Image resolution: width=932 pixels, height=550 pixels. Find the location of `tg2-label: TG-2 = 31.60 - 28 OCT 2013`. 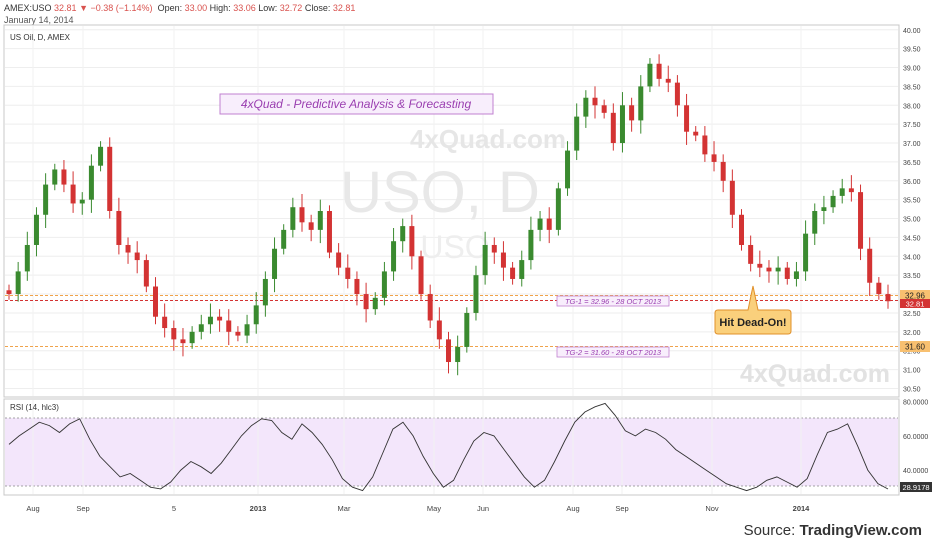

tg2-label: TG-2 = 31.60 - 28 OCT 2013 is located at coordinates (613, 352).